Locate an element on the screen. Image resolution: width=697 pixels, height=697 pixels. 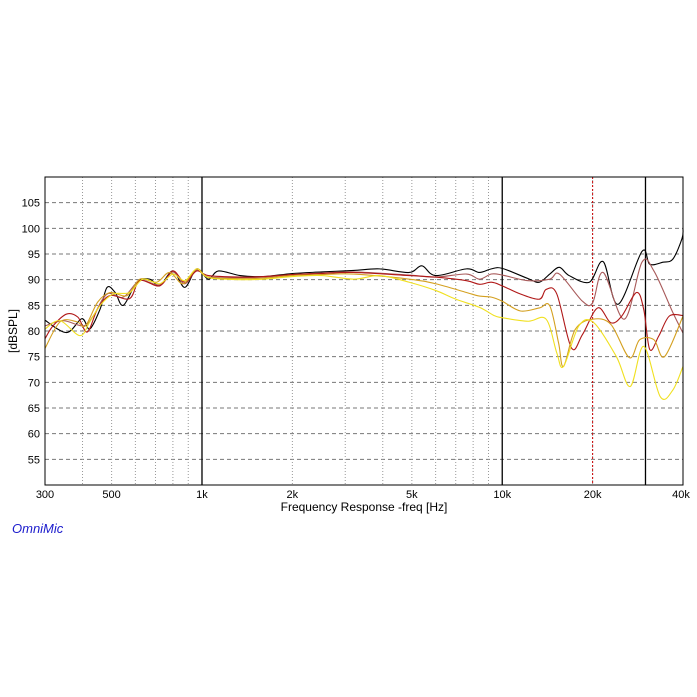
x-axis-label: Frequency Response -freq [Hz] is located at coordinates (364, 507).